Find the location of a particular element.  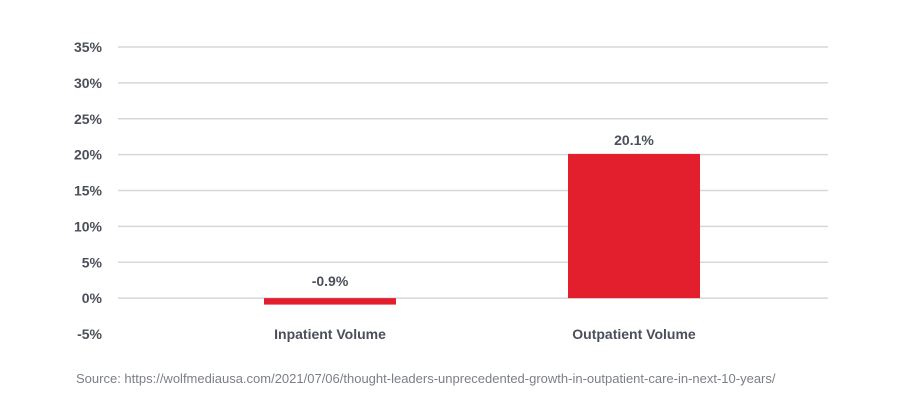

data-labels: -0.9% 20.1% is located at coordinates (483, 210).